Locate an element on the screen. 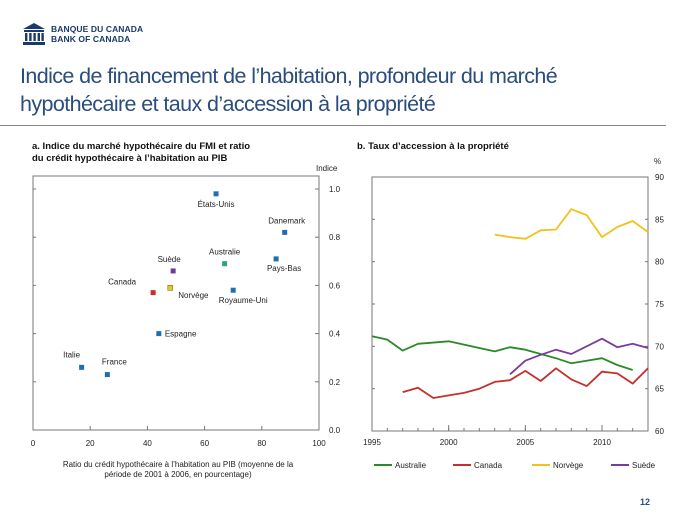 The height and width of the screenshot is (516, 688). scatter-x-tick-label: 40 is located at coordinates (147, 443).